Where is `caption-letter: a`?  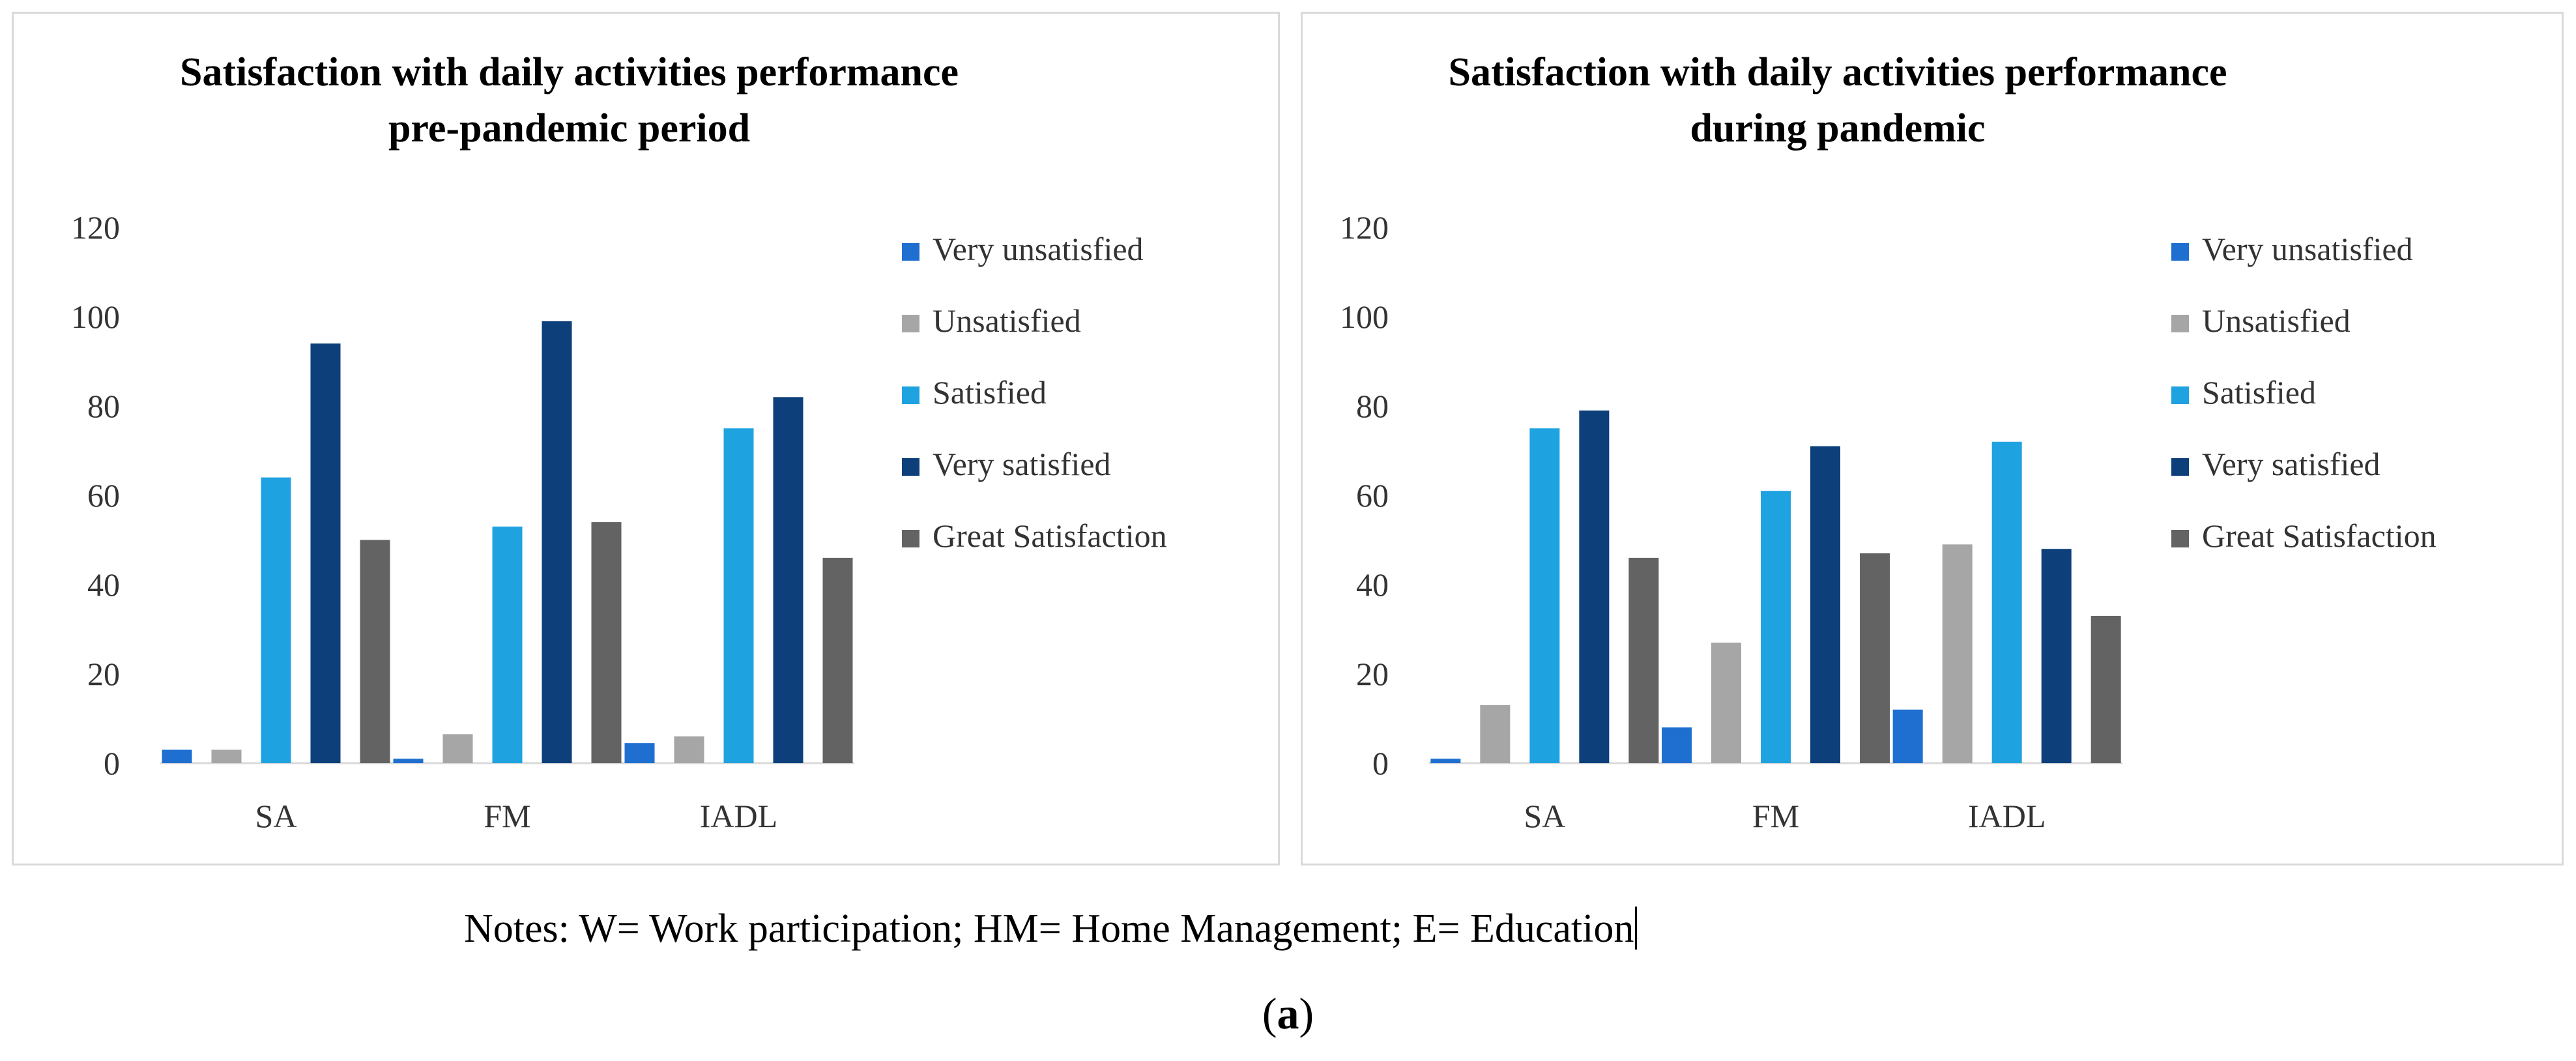
caption-letter: a is located at coordinates (1288, 1013).